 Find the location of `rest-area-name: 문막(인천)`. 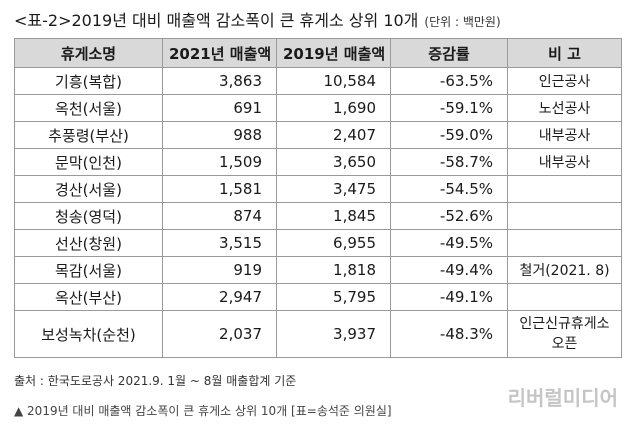

rest-area-name: 문막(인천) is located at coordinates (88, 162).